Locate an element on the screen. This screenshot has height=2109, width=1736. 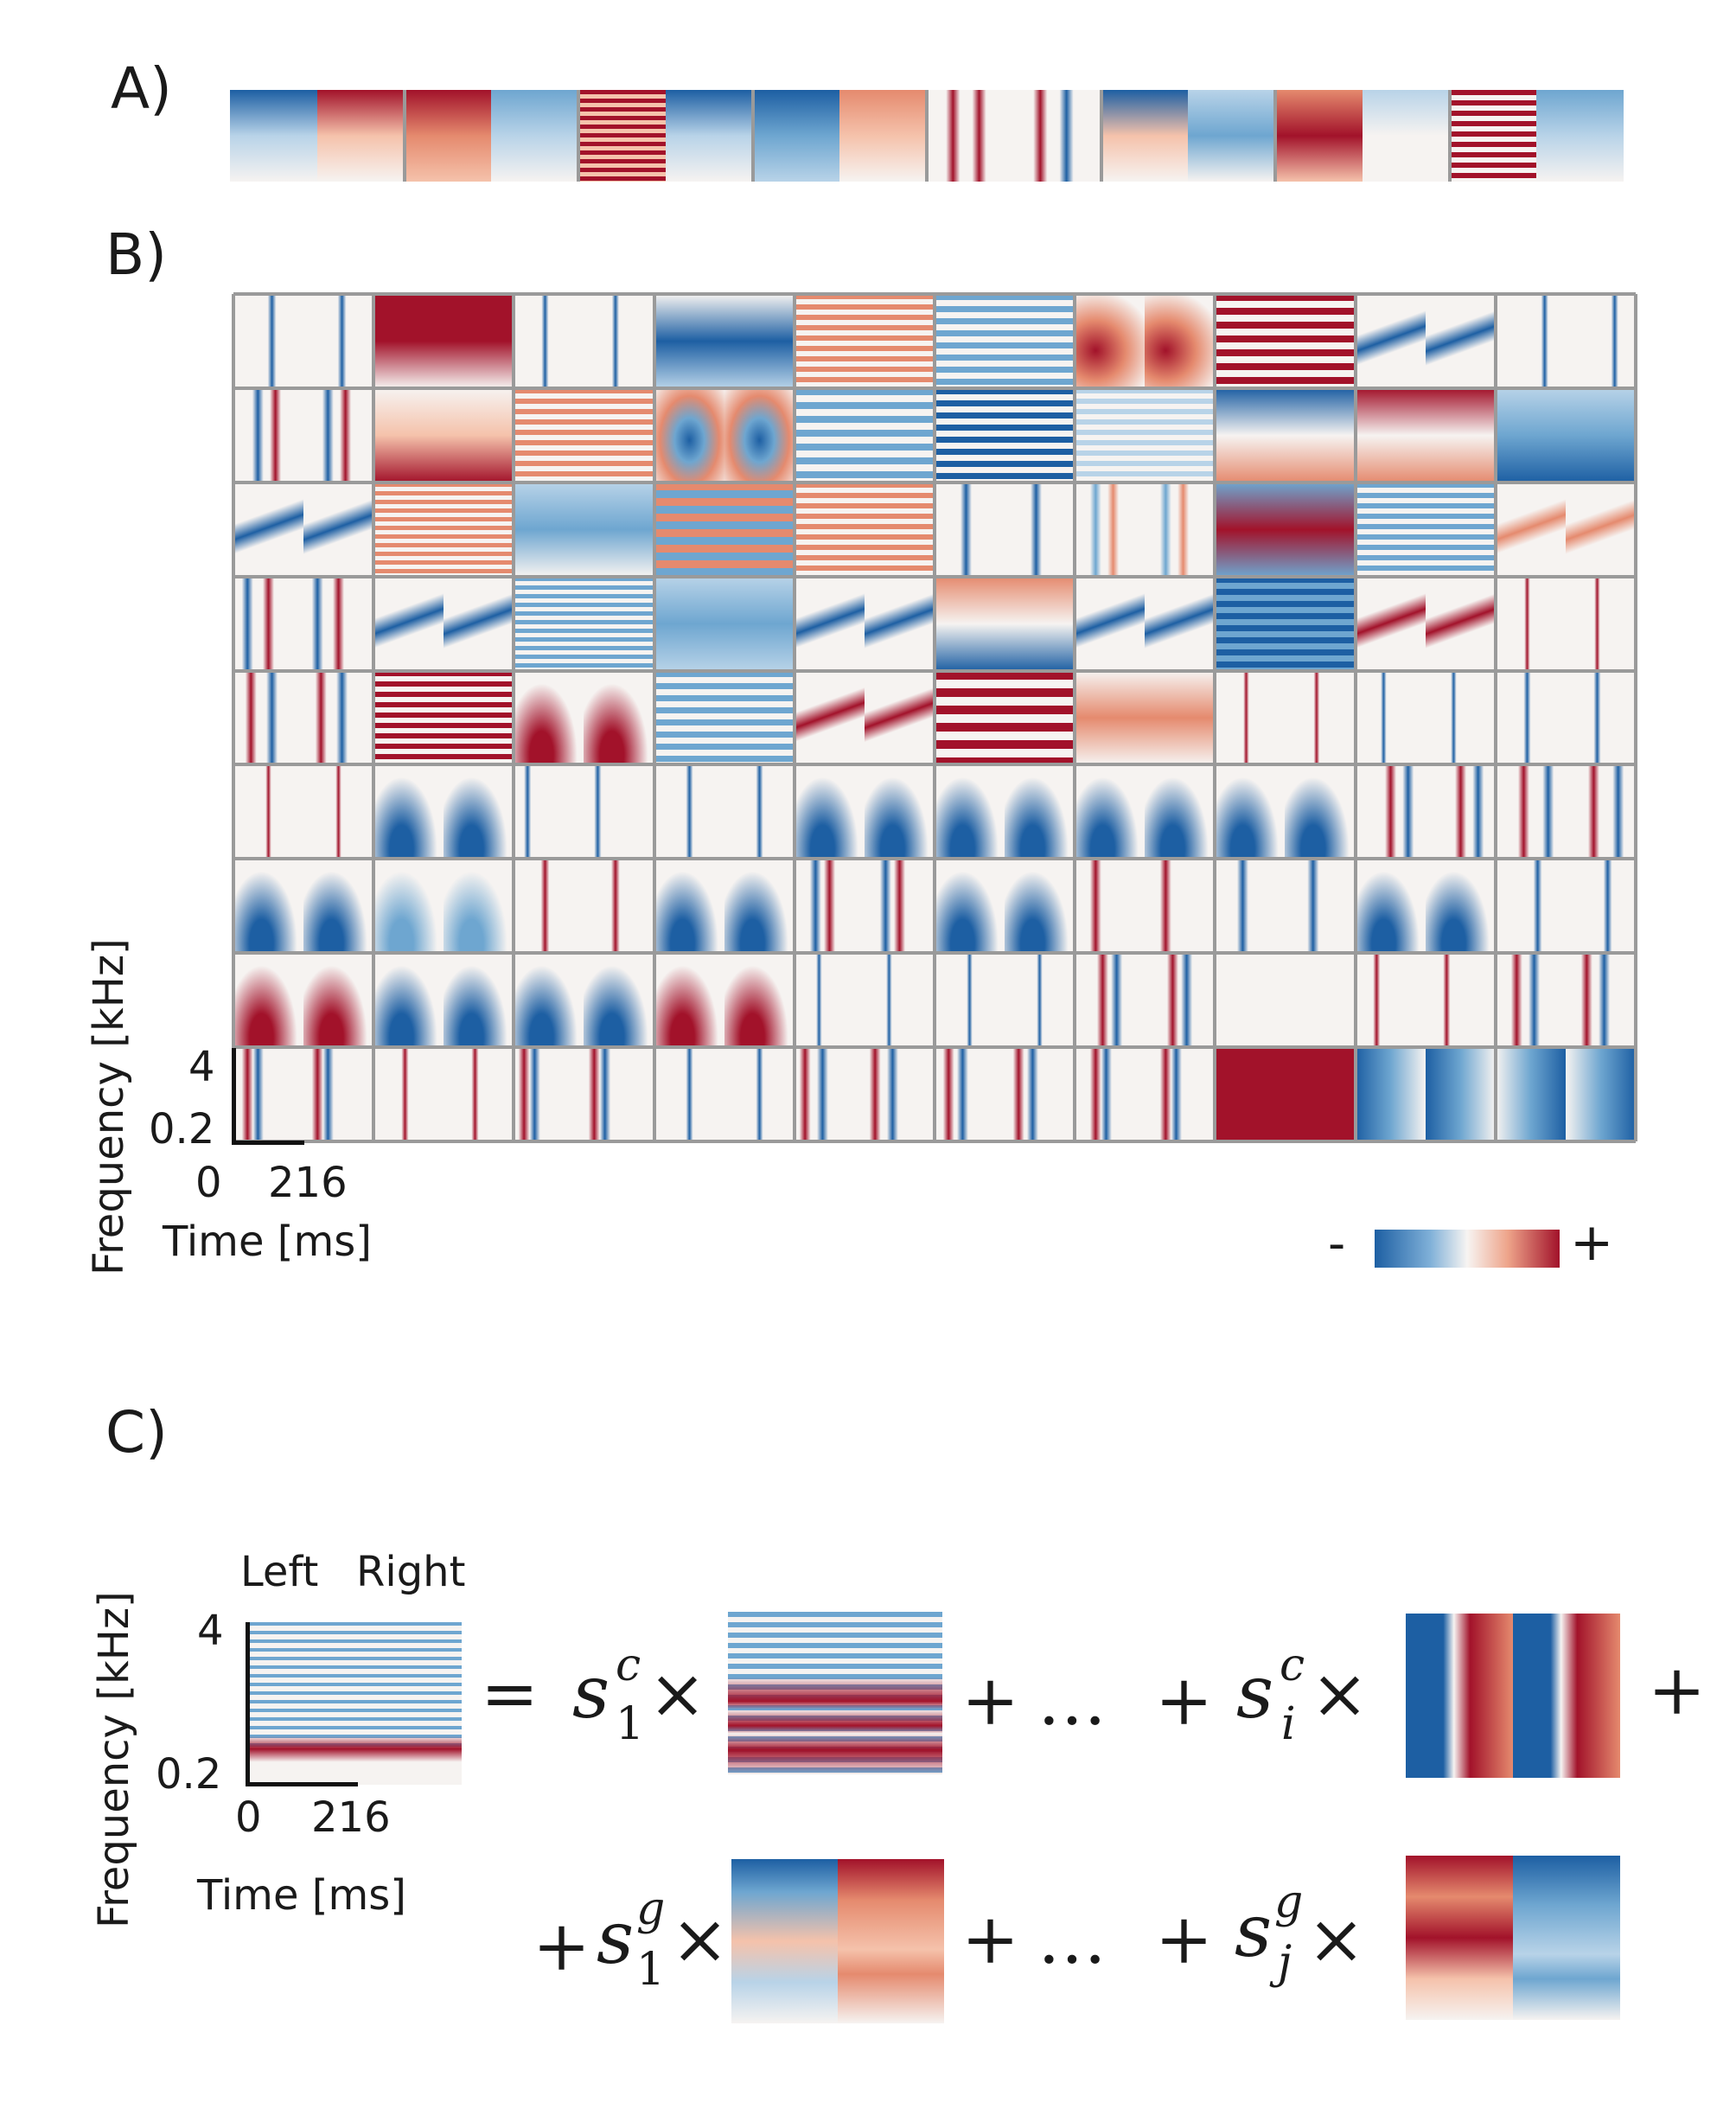
component-filter-ci is located at coordinates (1513, 1696).